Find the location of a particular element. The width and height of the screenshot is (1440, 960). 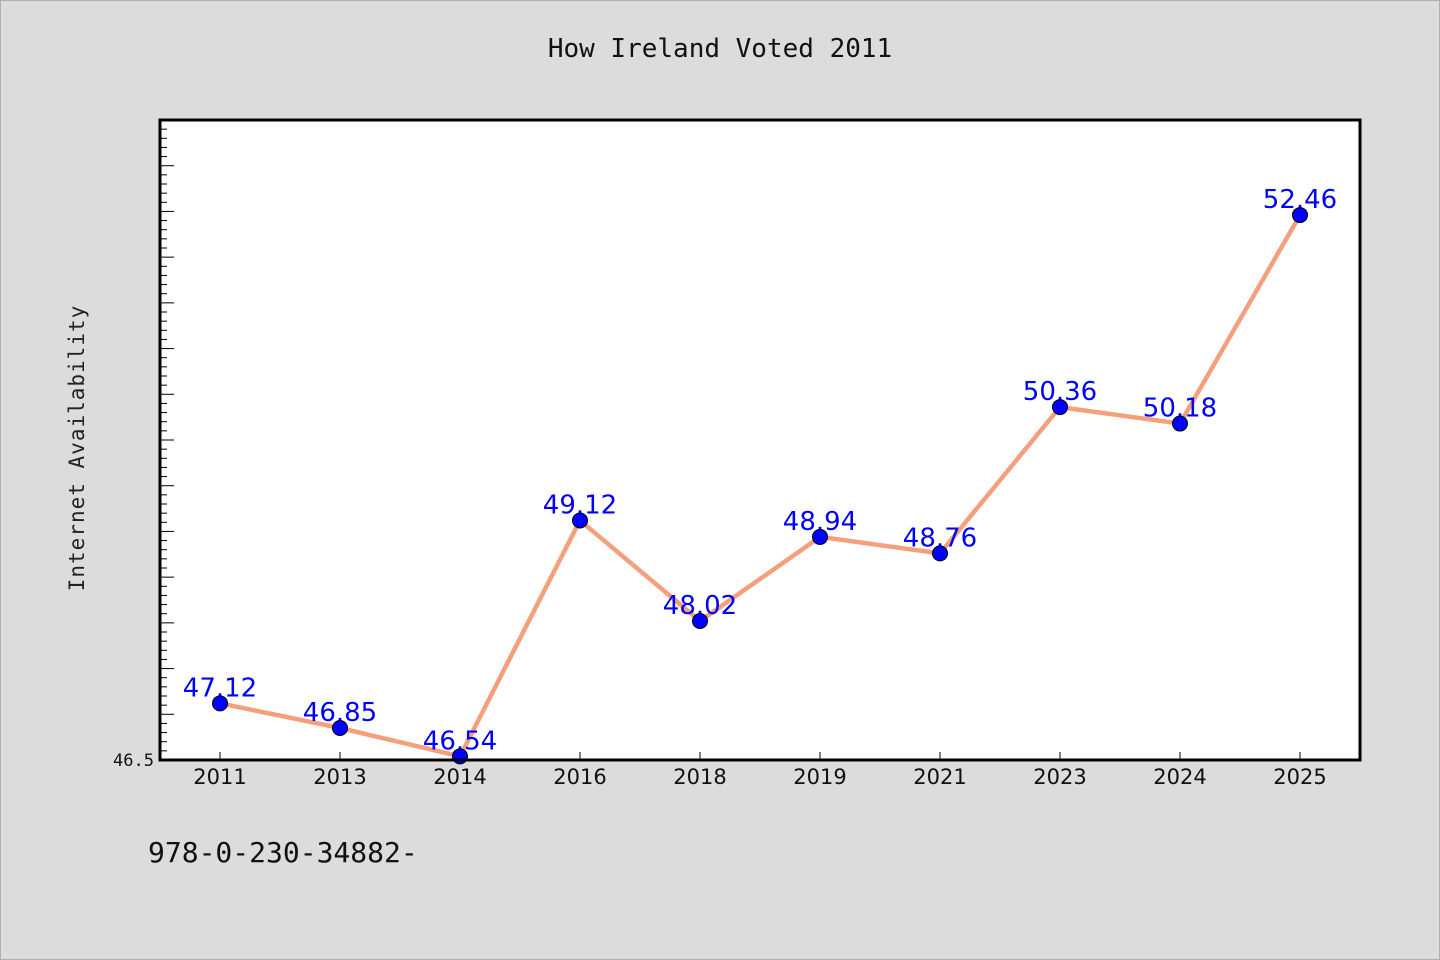

x-tick-label: 2014 is located at coordinates (459, 777).